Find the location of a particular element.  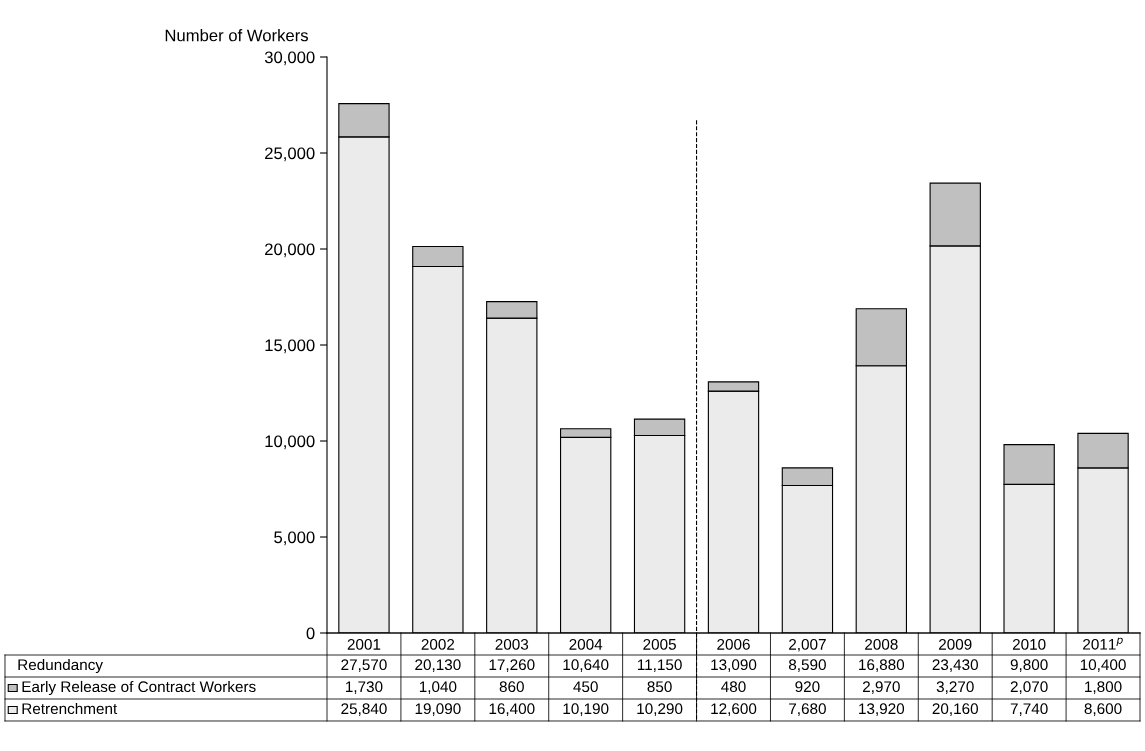

y-tick-label: 15,000 is located at coordinates (290, 346).